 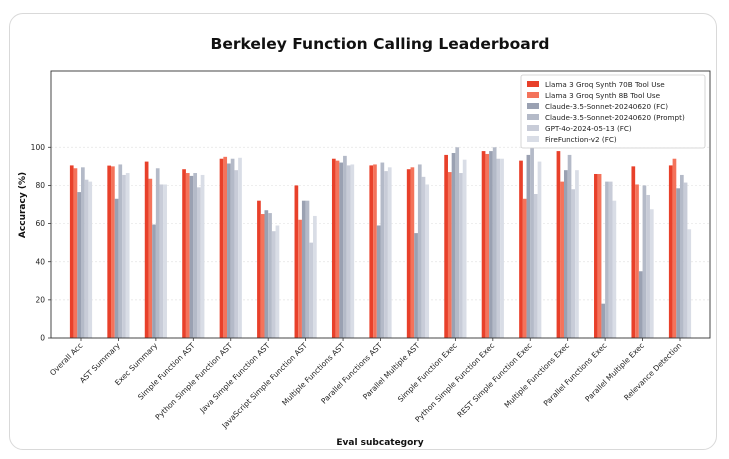 I want to click on y-tick-label: 40, so click(x=40, y=261).